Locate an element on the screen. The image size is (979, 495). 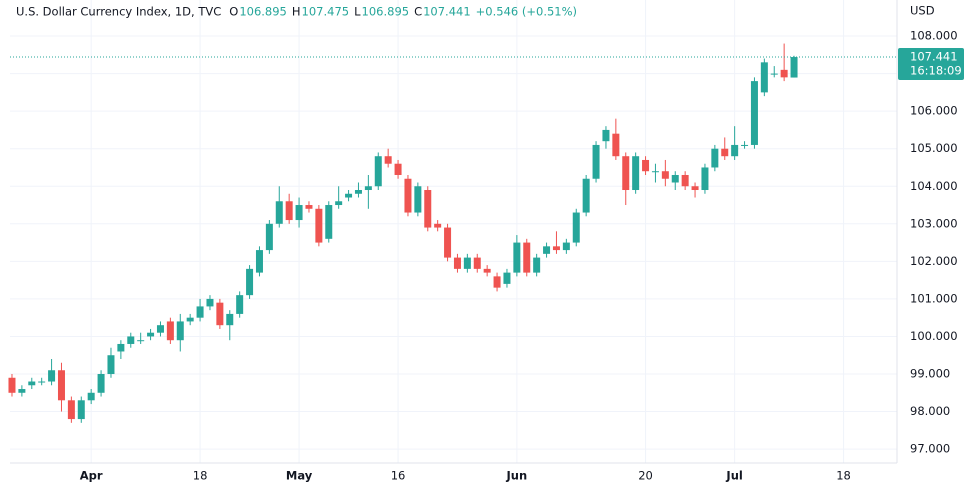
y-tick-label: 104.000 is located at coordinates (934, 186).